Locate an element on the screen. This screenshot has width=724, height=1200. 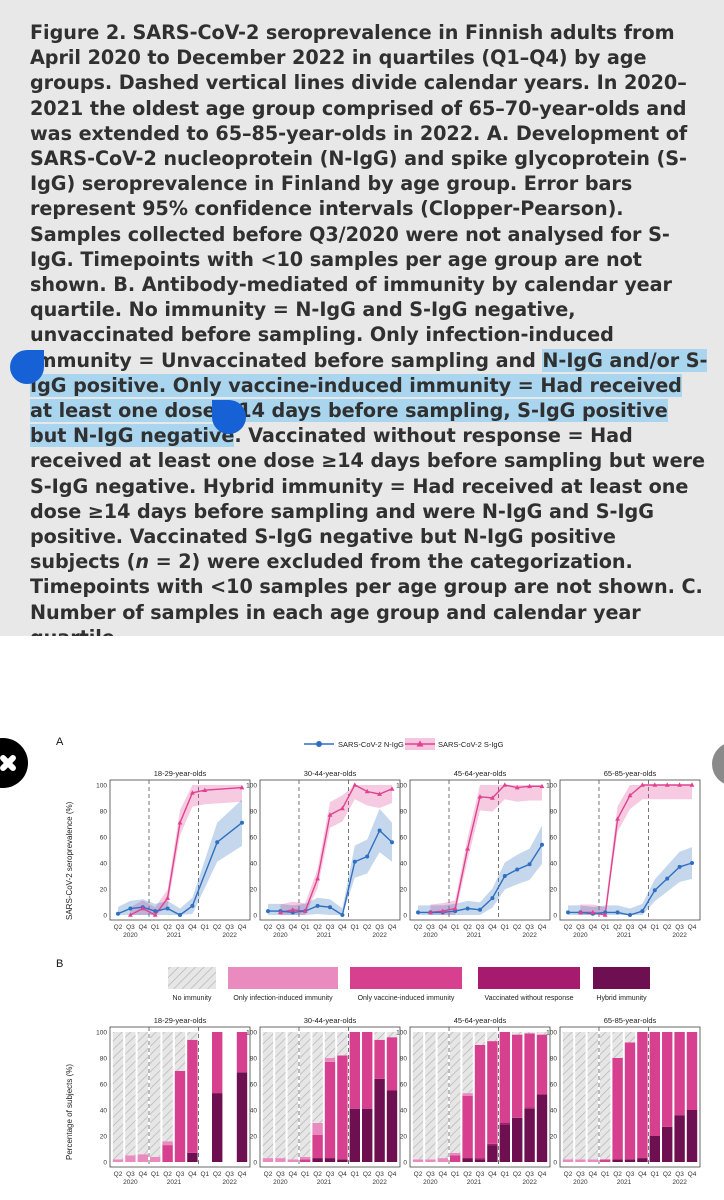
panel-a-y-tick: 20 is located at coordinates (554, 890).